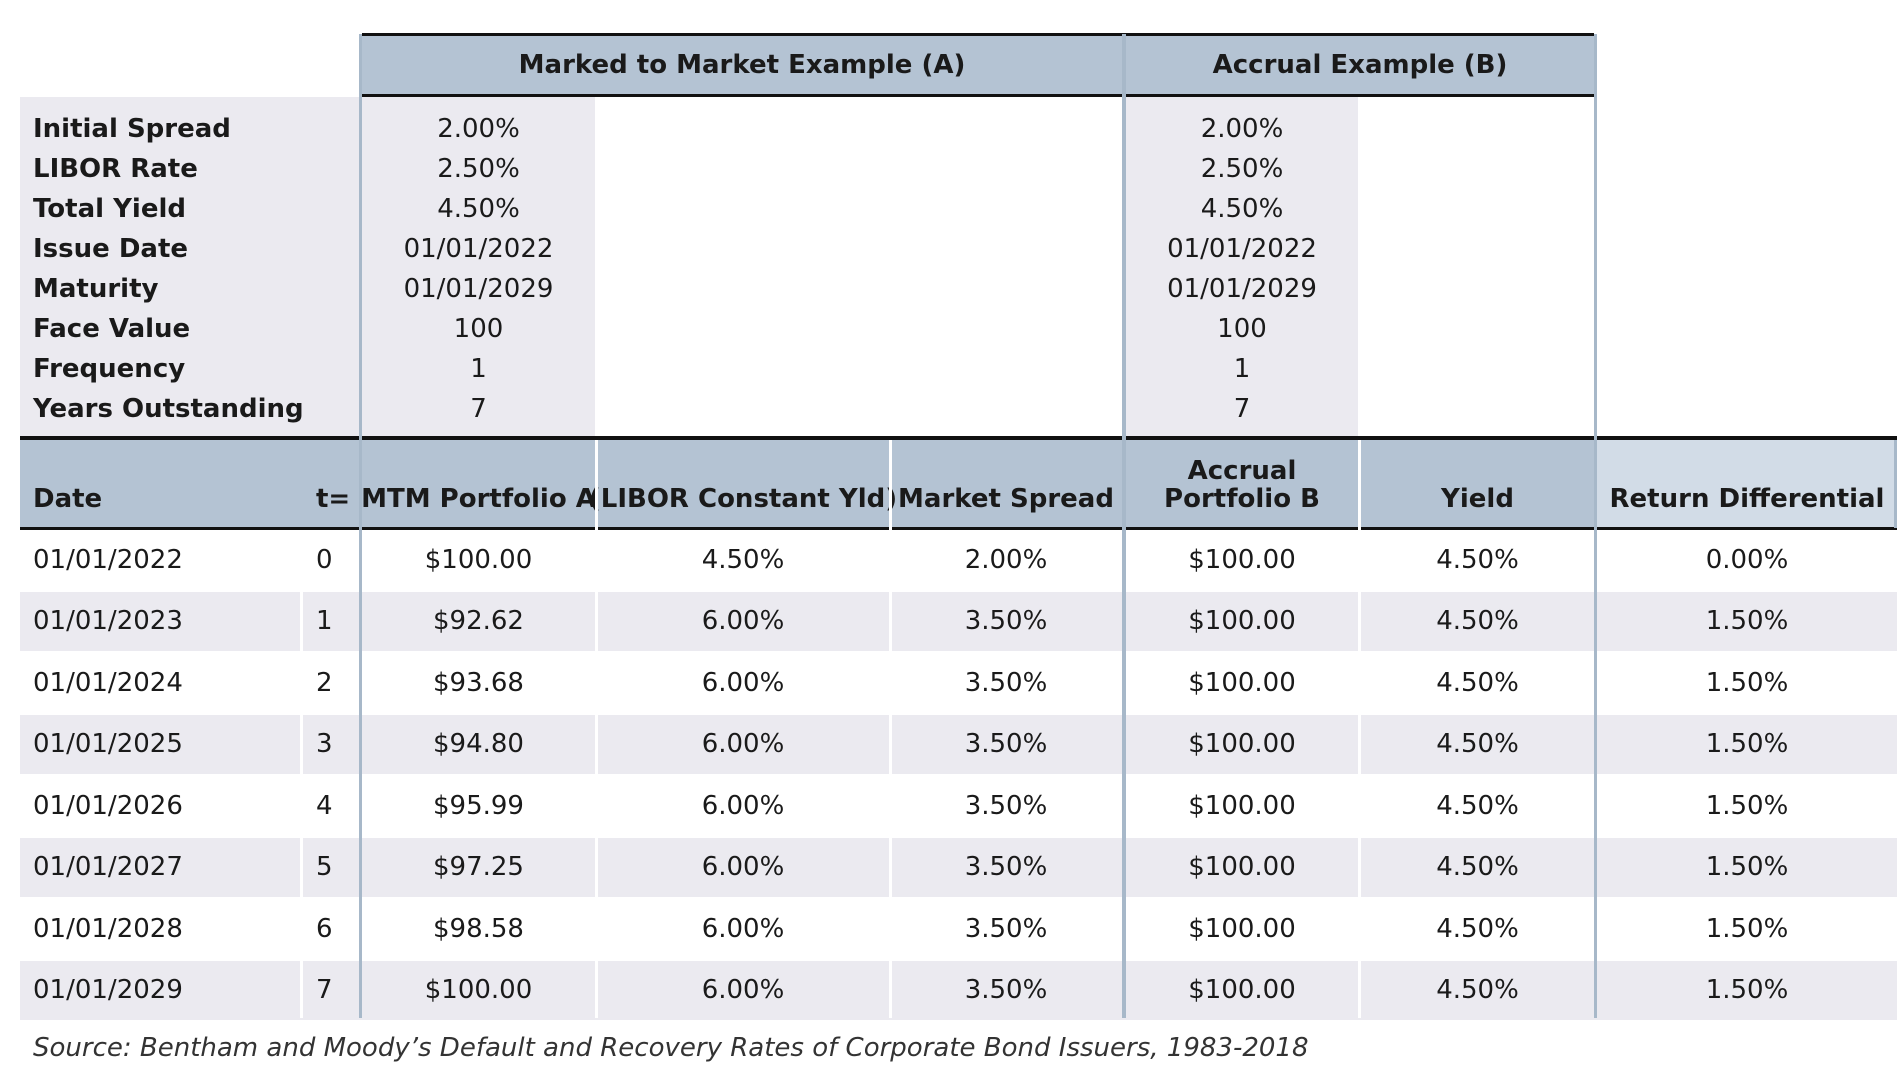 The image size is (1900, 1086). I want to click on separator-diff-right, so click(1895, 484).